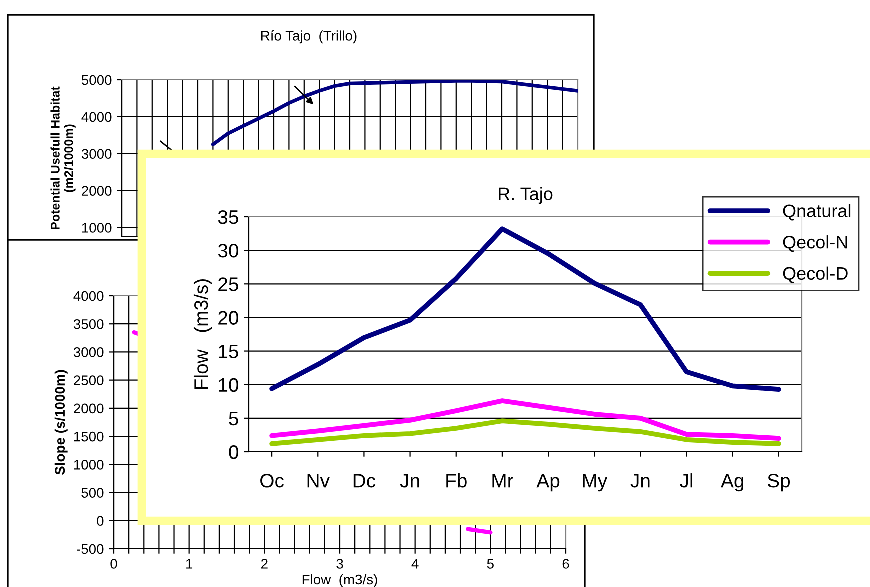 This screenshot has height=587, width=870. I want to click on x-tick-label: Jl, so click(686, 481).